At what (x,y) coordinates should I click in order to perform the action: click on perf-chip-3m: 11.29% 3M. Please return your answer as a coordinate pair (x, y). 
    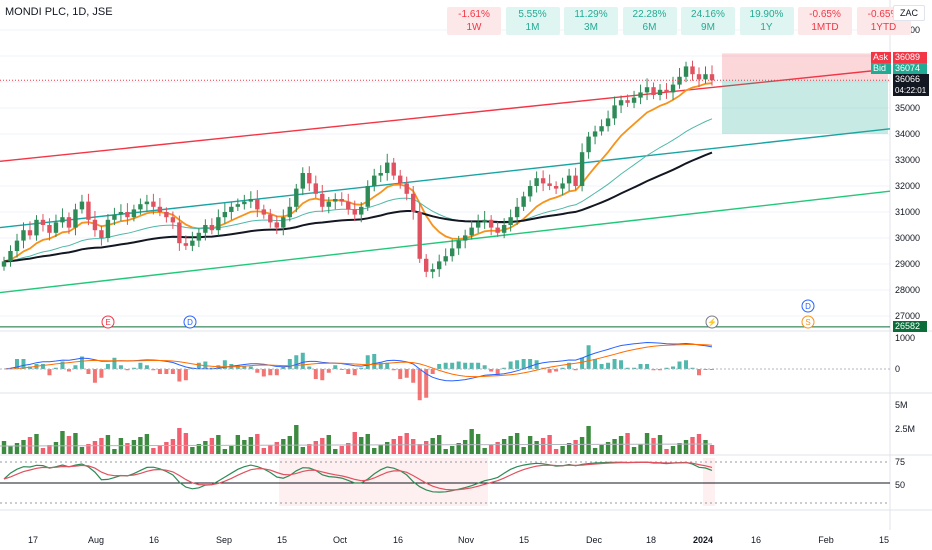
    Looking at the image, I should click on (591, 21).